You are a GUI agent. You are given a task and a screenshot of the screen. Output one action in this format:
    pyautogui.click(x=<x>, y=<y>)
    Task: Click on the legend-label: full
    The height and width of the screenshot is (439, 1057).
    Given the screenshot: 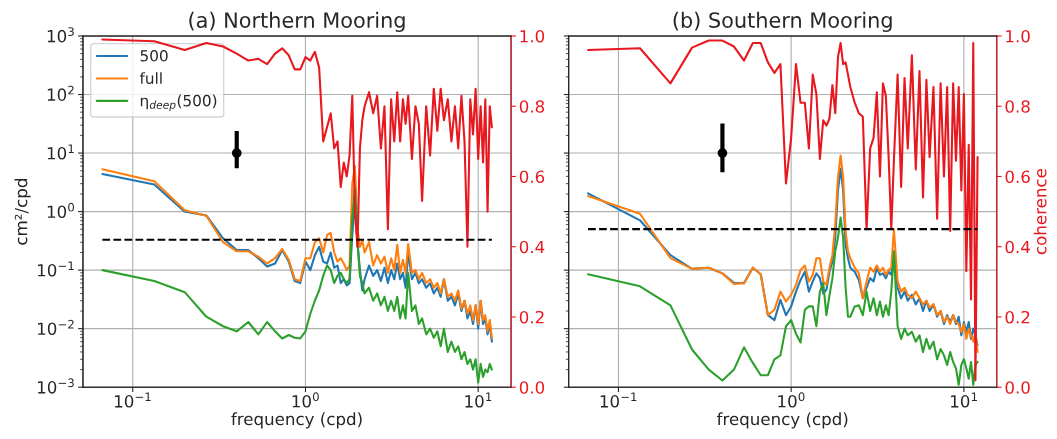 What is the action you would take?
    pyautogui.click(x=150, y=78)
    